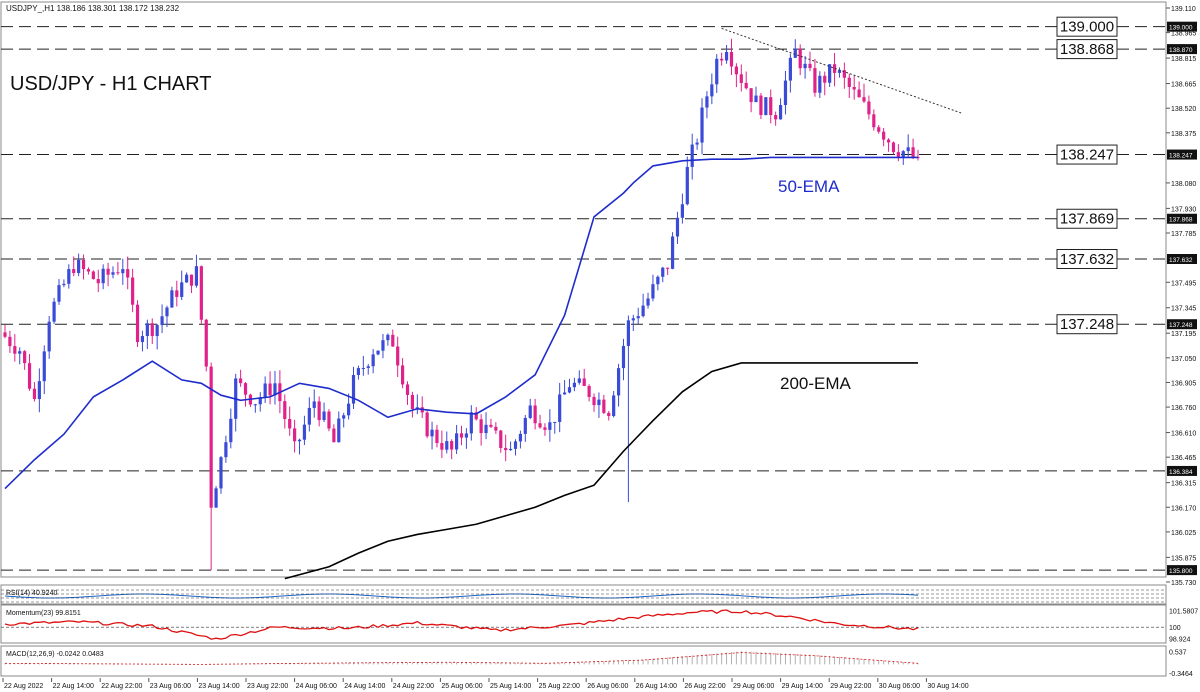  Describe the element at coordinates (583, 624) in the screenshot. I see `momentum-pane-frame` at that location.